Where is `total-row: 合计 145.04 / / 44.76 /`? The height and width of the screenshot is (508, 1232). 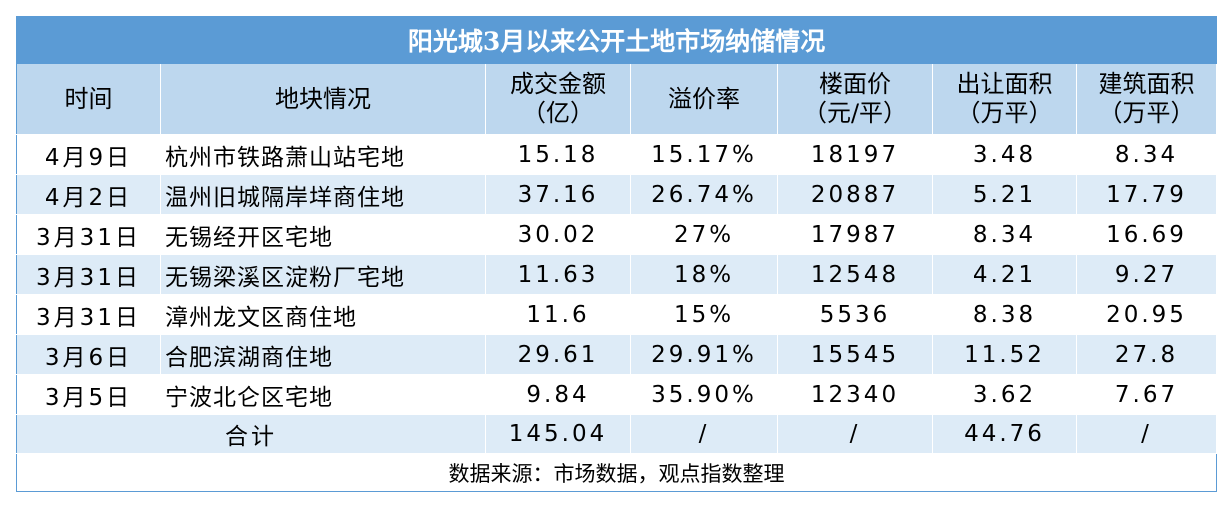 total-row: 合计 145.04 / / 44.76 / is located at coordinates (617, 434).